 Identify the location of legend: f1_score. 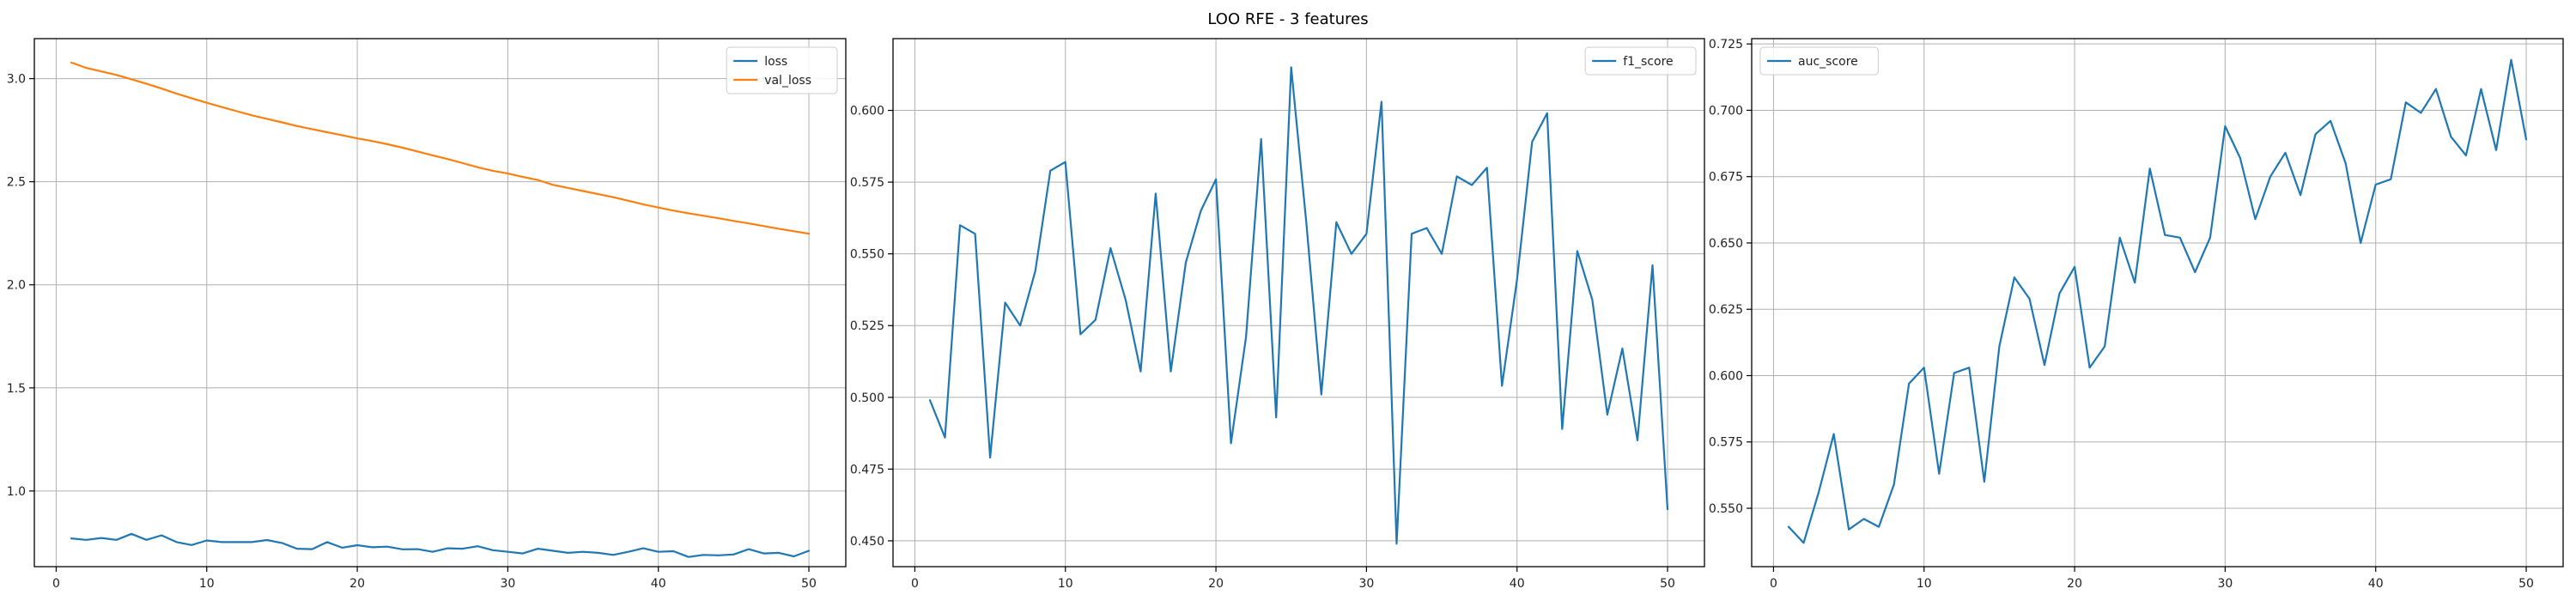
(1641, 61).